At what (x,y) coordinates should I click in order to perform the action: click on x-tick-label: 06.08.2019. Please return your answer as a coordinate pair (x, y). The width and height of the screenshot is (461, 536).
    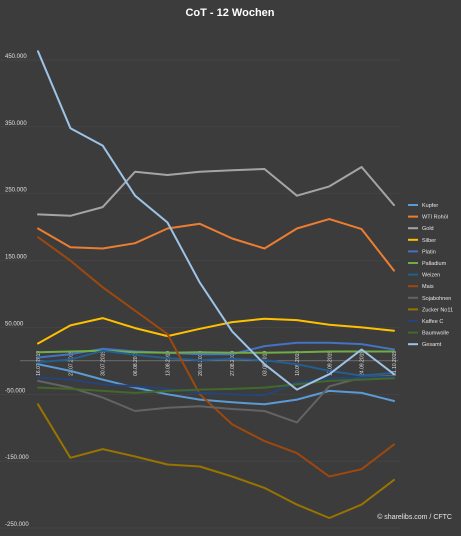
    Looking at the image, I should click on (136, 363).